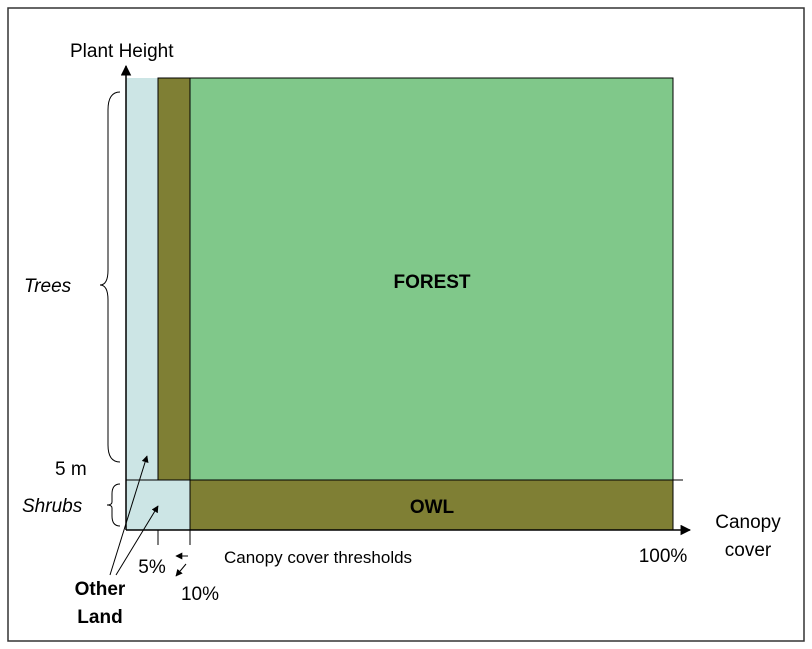 The height and width of the screenshot is (649, 812). What do you see at coordinates (71, 469) in the screenshot?
I see `threshold-label: 5 m` at bounding box center [71, 469].